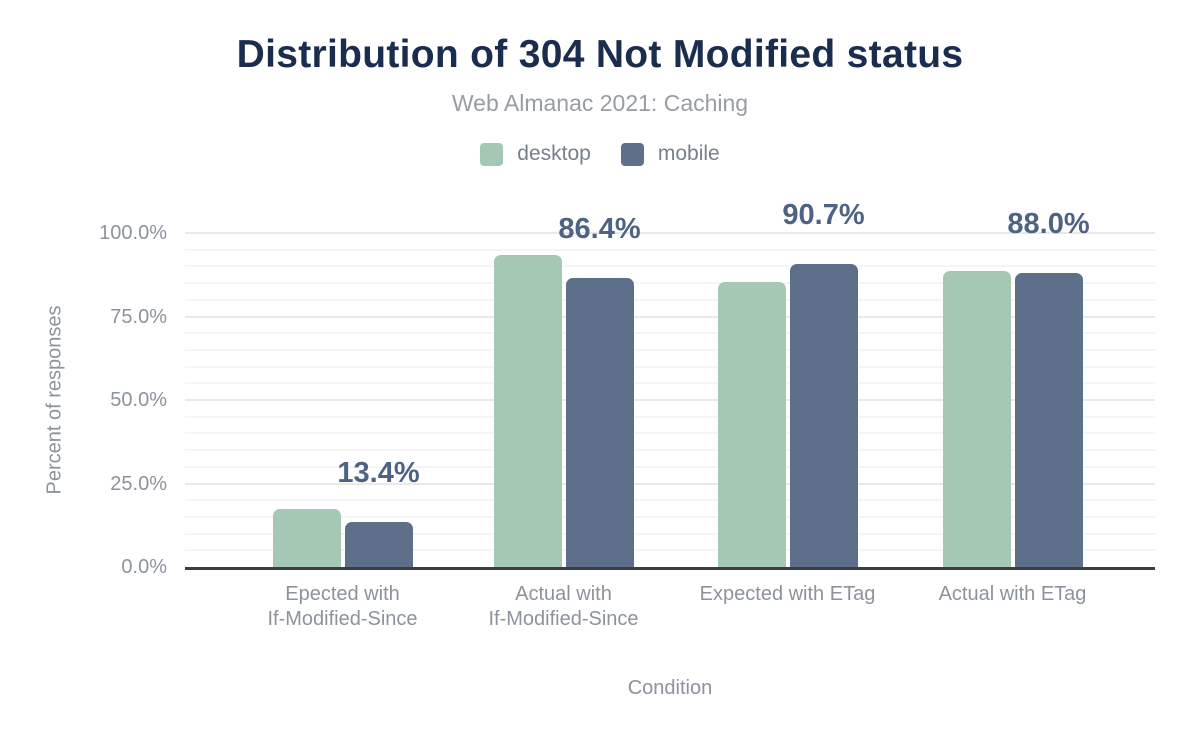 The width and height of the screenshot is (1200, 742). What do you see at coordinates (138, 483) in the screenshot?
I see `y-tick-label: 25.0%` at bounding box center [138, 483].